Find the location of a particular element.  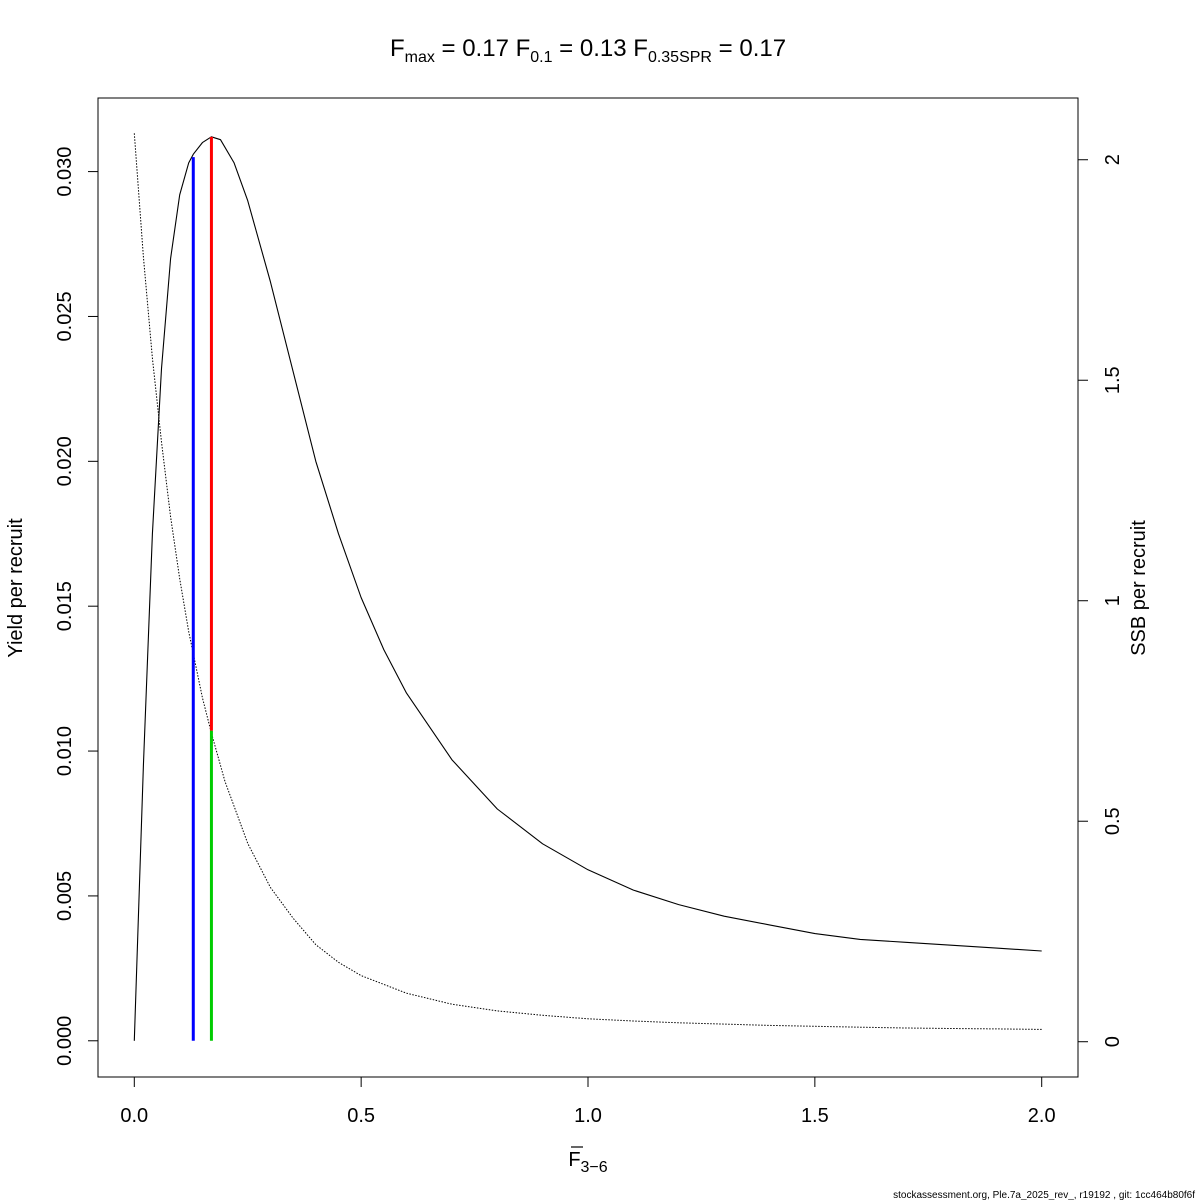

y-axis-title: Yield per recruit is located at coordinates (16, 588).